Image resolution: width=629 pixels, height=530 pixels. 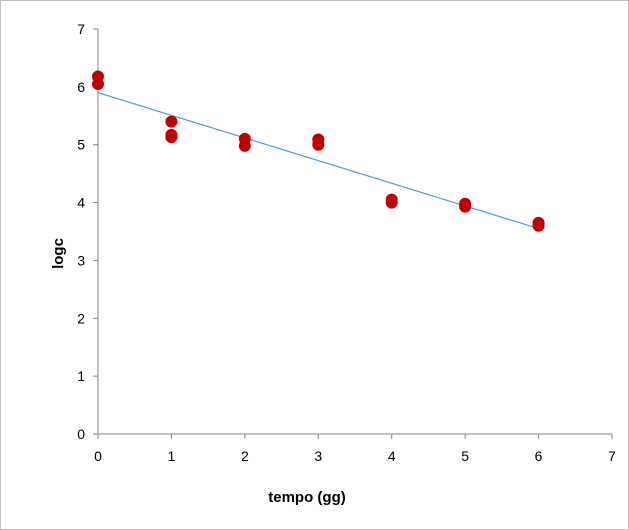 I want to click on y-tick-label: 0, so click(x=81, y=434).